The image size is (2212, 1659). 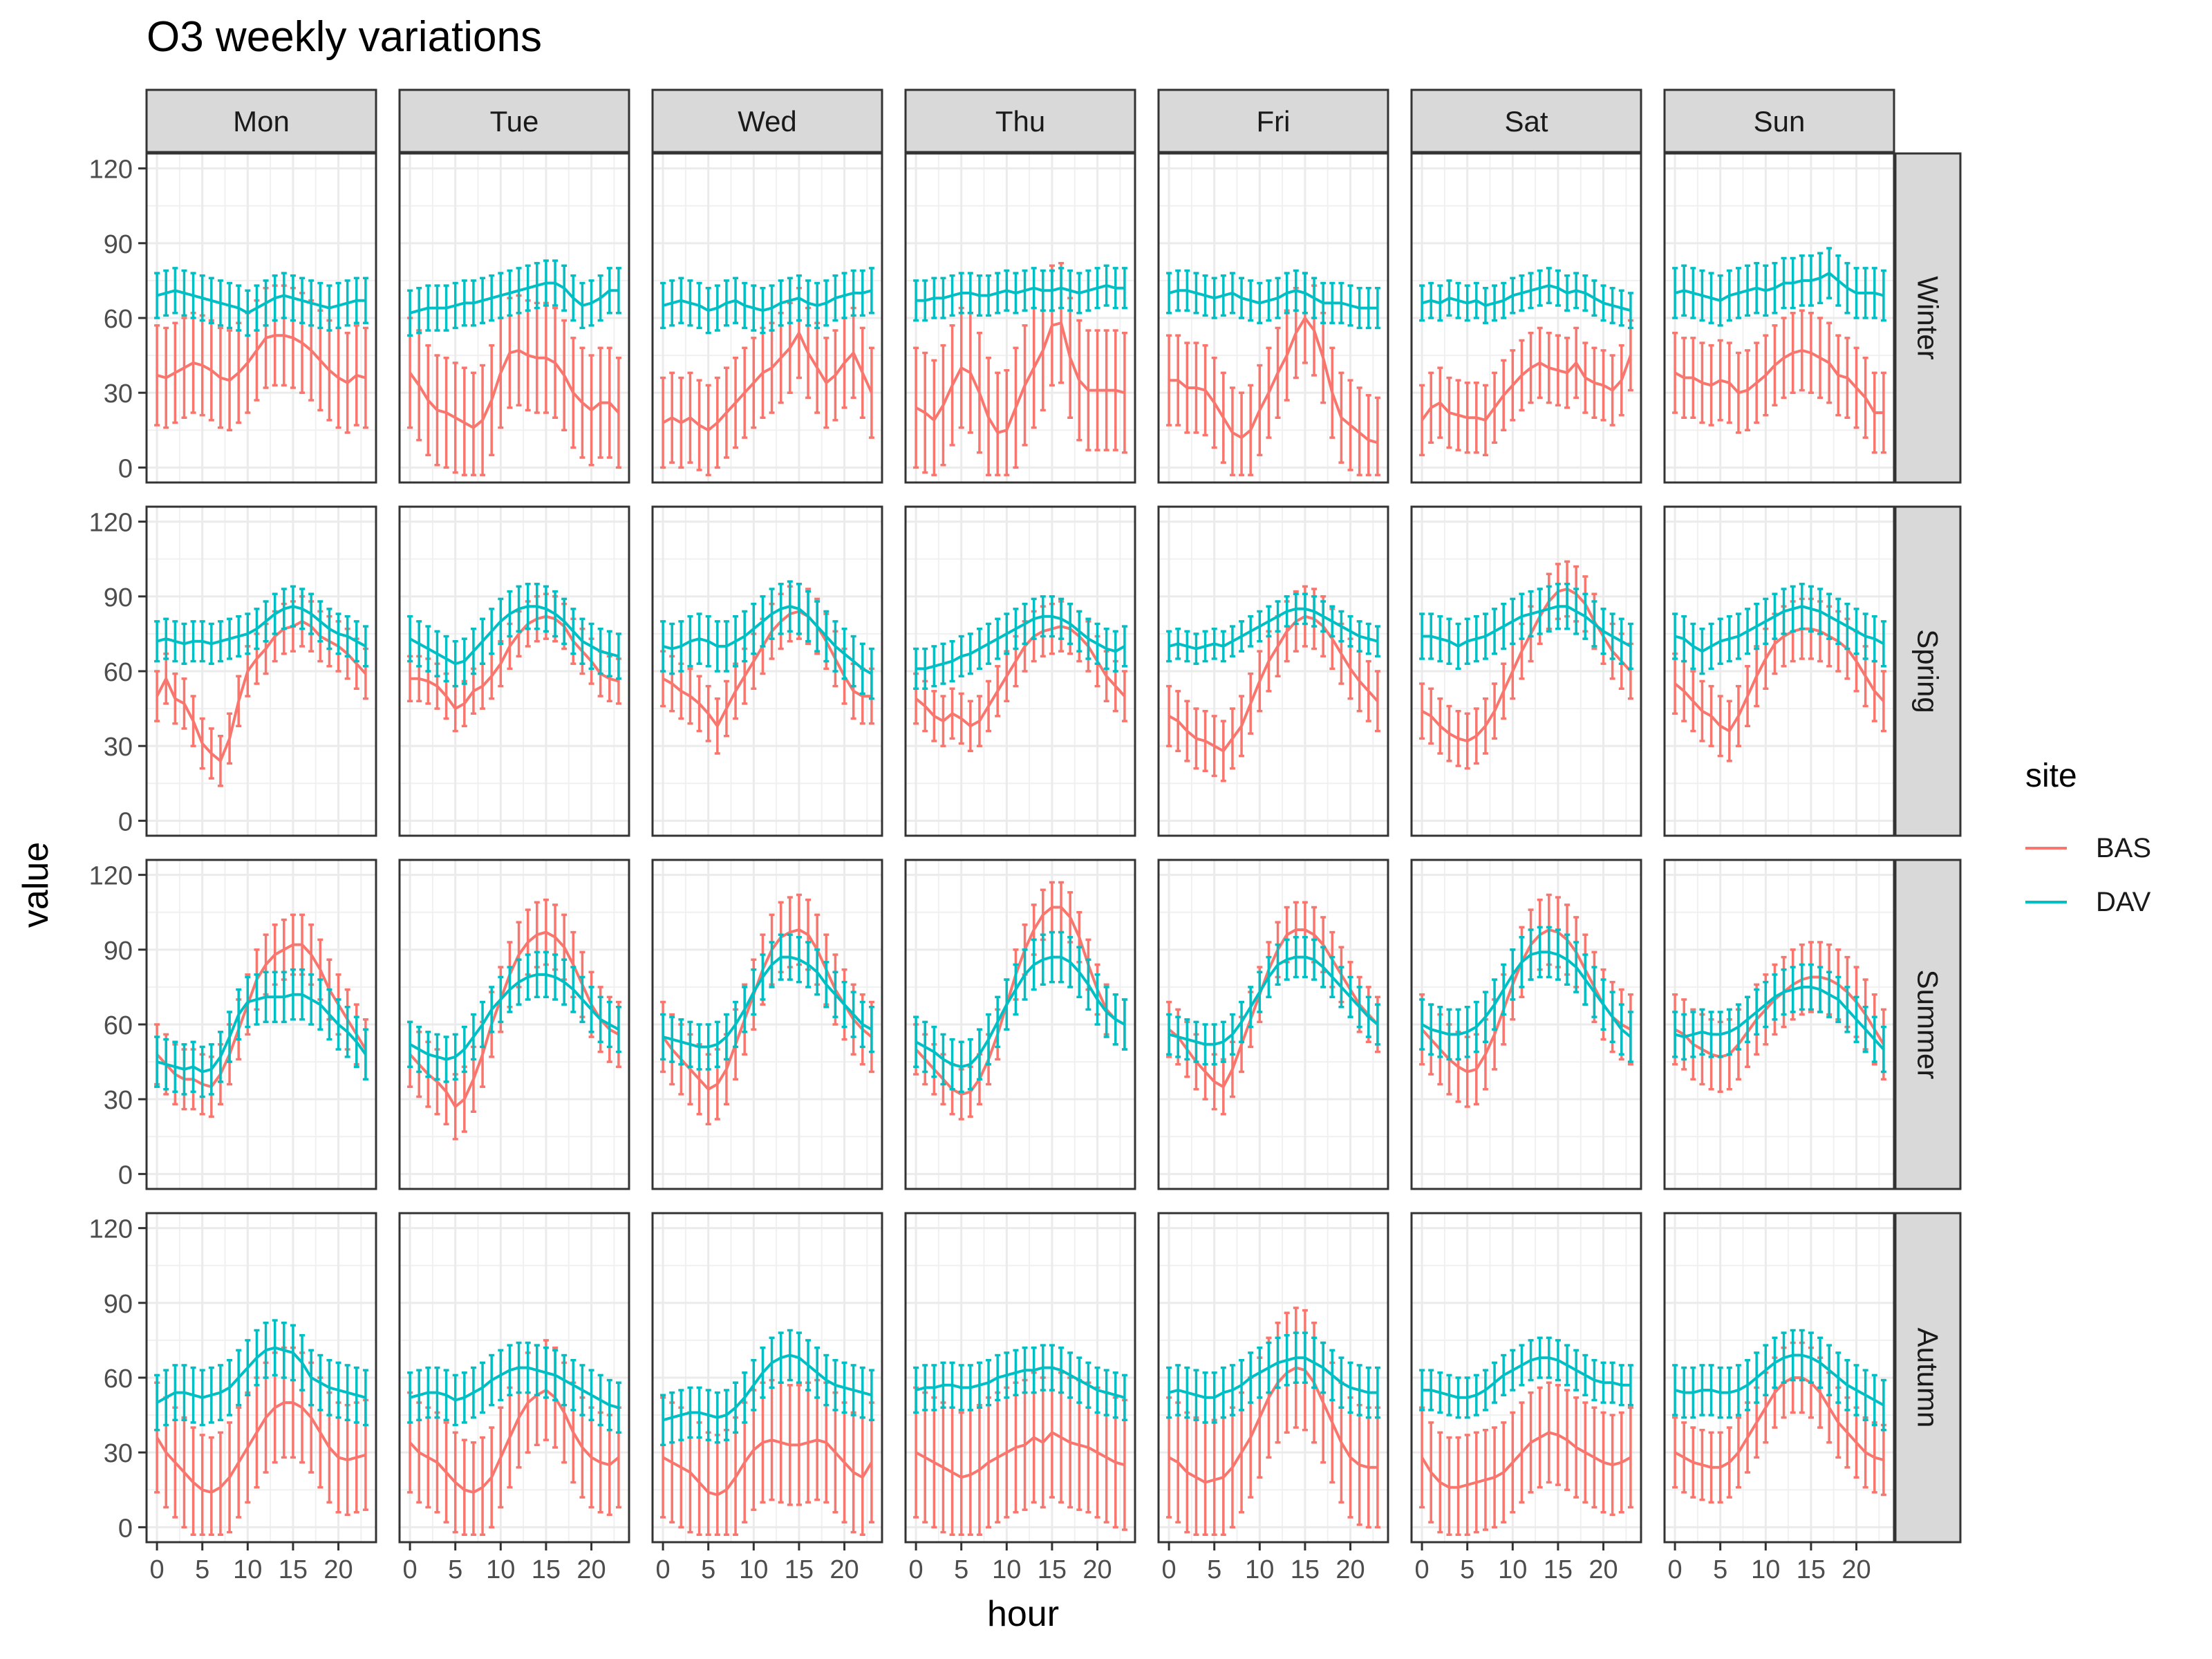 I want to click on series-line-dav-fri-winter, so click(x=1273, y=299).